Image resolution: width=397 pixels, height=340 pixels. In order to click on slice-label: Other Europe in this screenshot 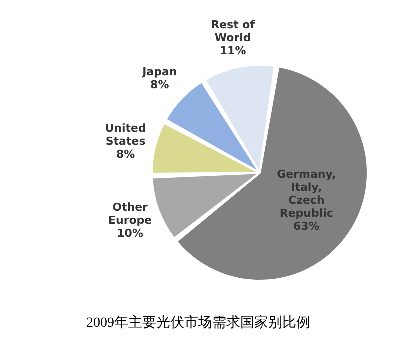, I will do `click(130, 213)`.